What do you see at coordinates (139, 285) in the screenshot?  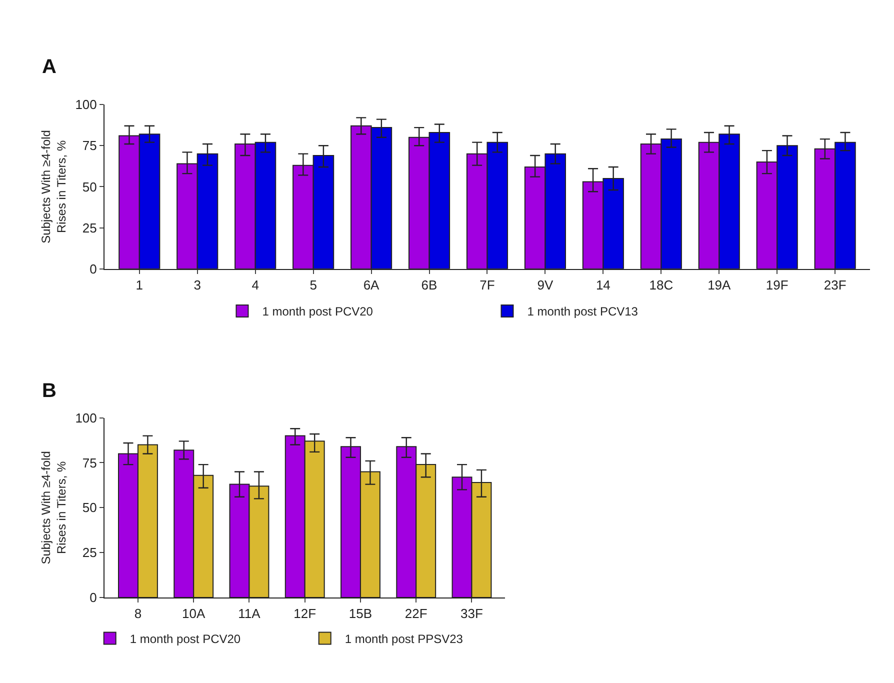 I see `x-tick-label: 1` at bounding box center [139, 285].